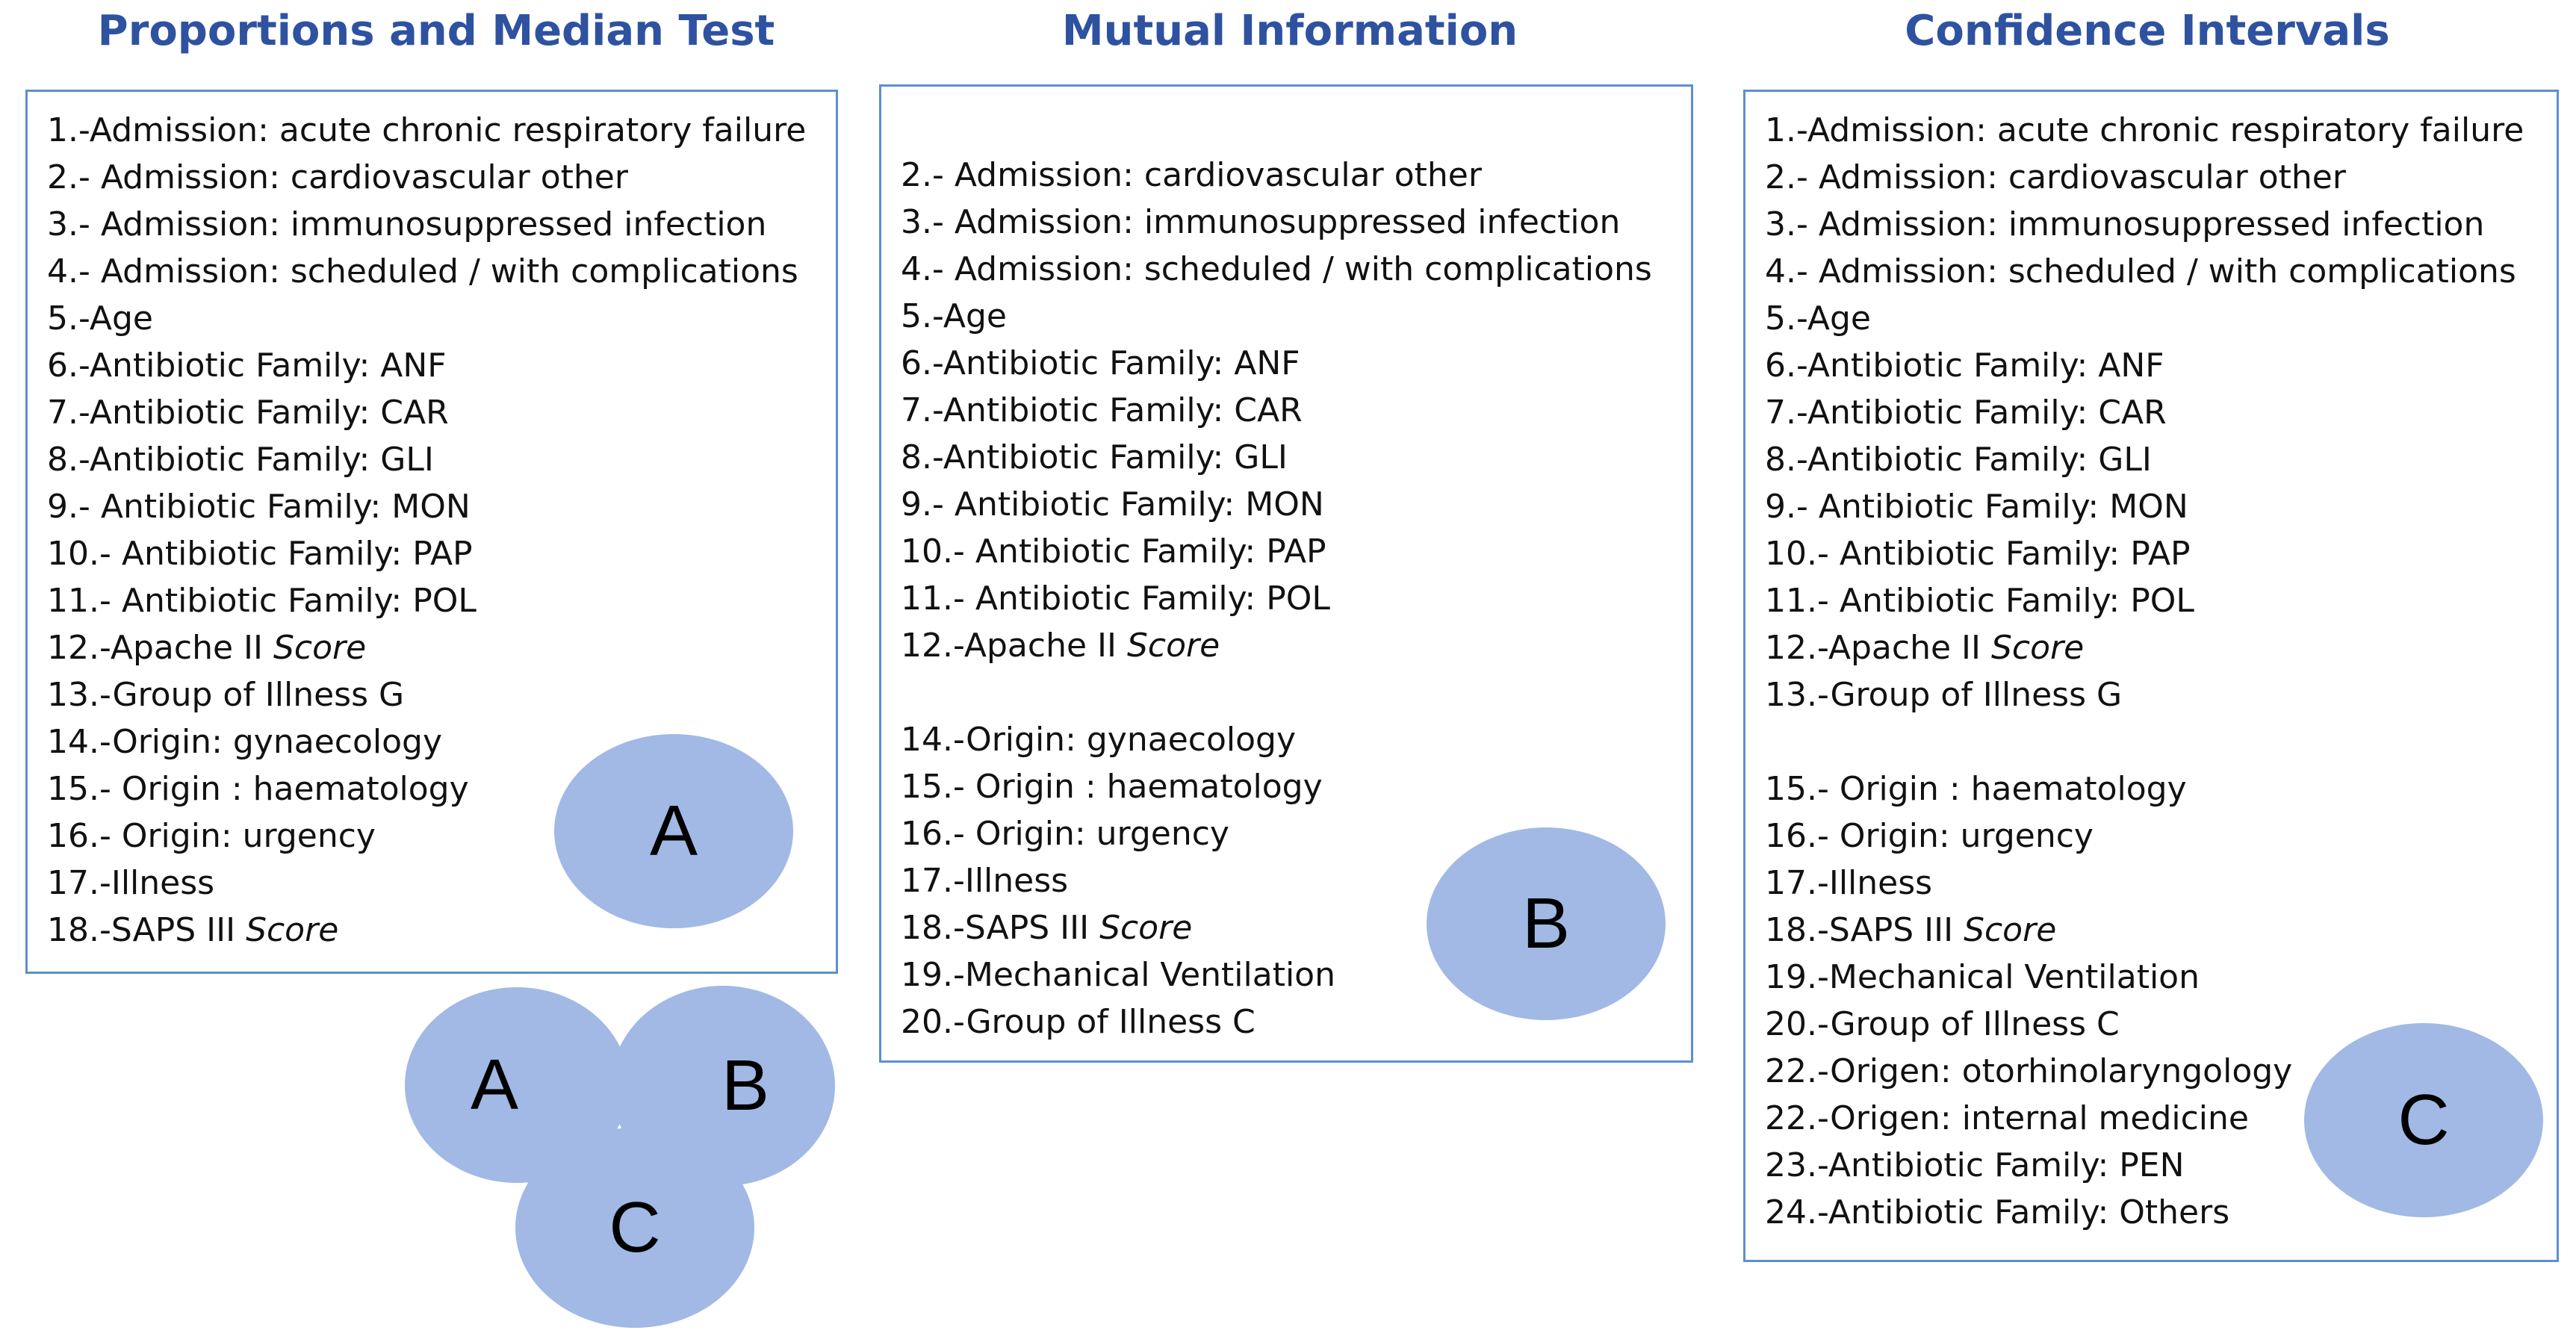 This screenshot has height=1339, width=2576. I want to click on overlap-set-c-label: C, so click(635, 1227).